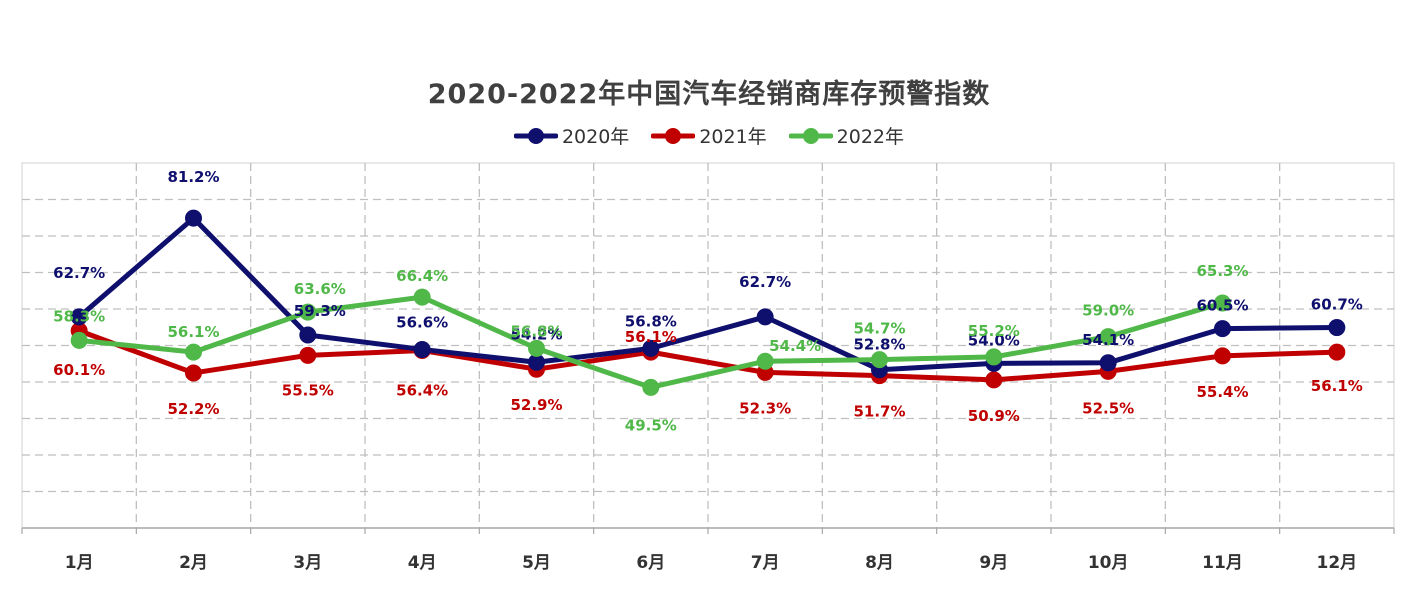  Describe the element at coordinates (870, 137) in the screenshot. I see `legend-label: 2022年` at that location.